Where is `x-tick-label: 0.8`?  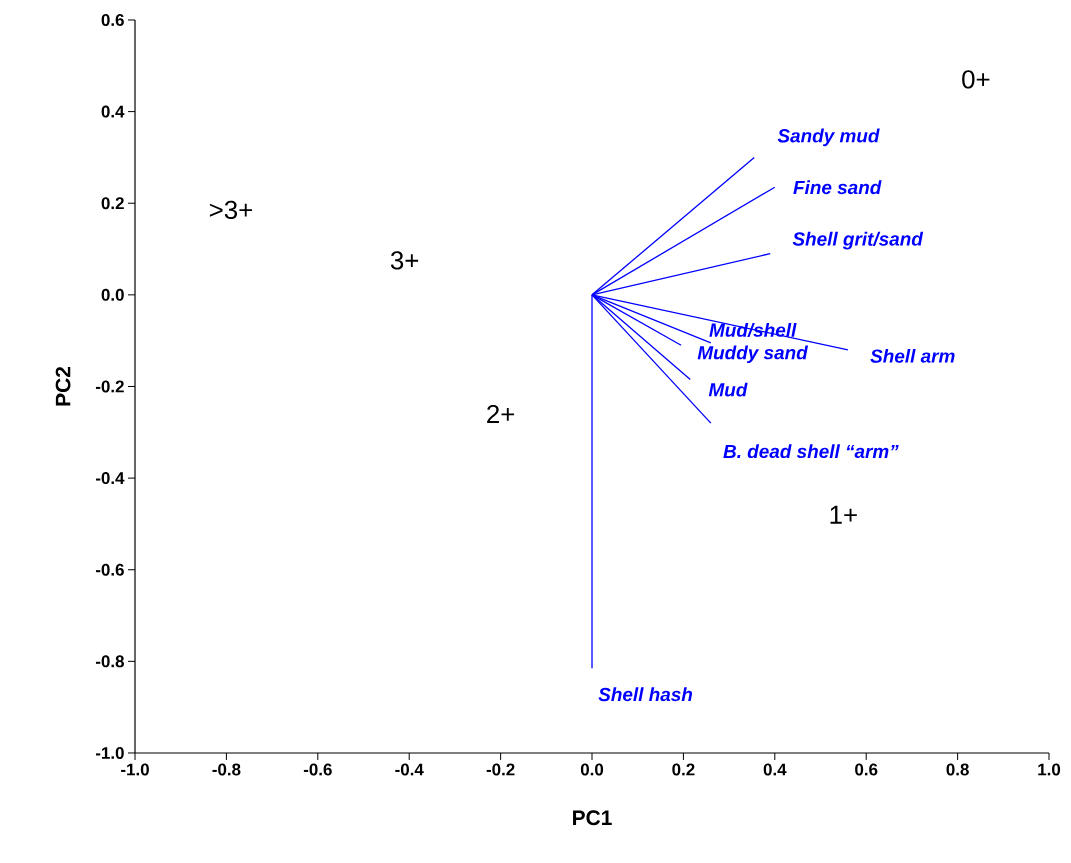
x-tick-label: 0.8 is located at coordinates (957, 769).